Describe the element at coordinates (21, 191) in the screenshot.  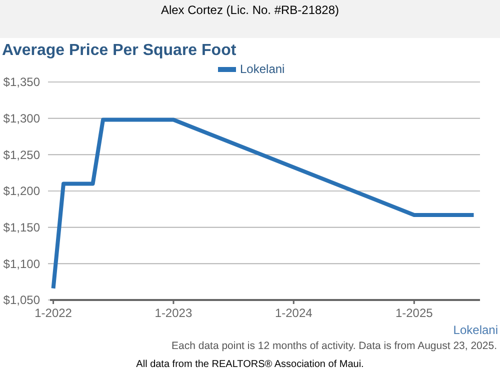
I see `y-tick-label: $1,200` at that location.